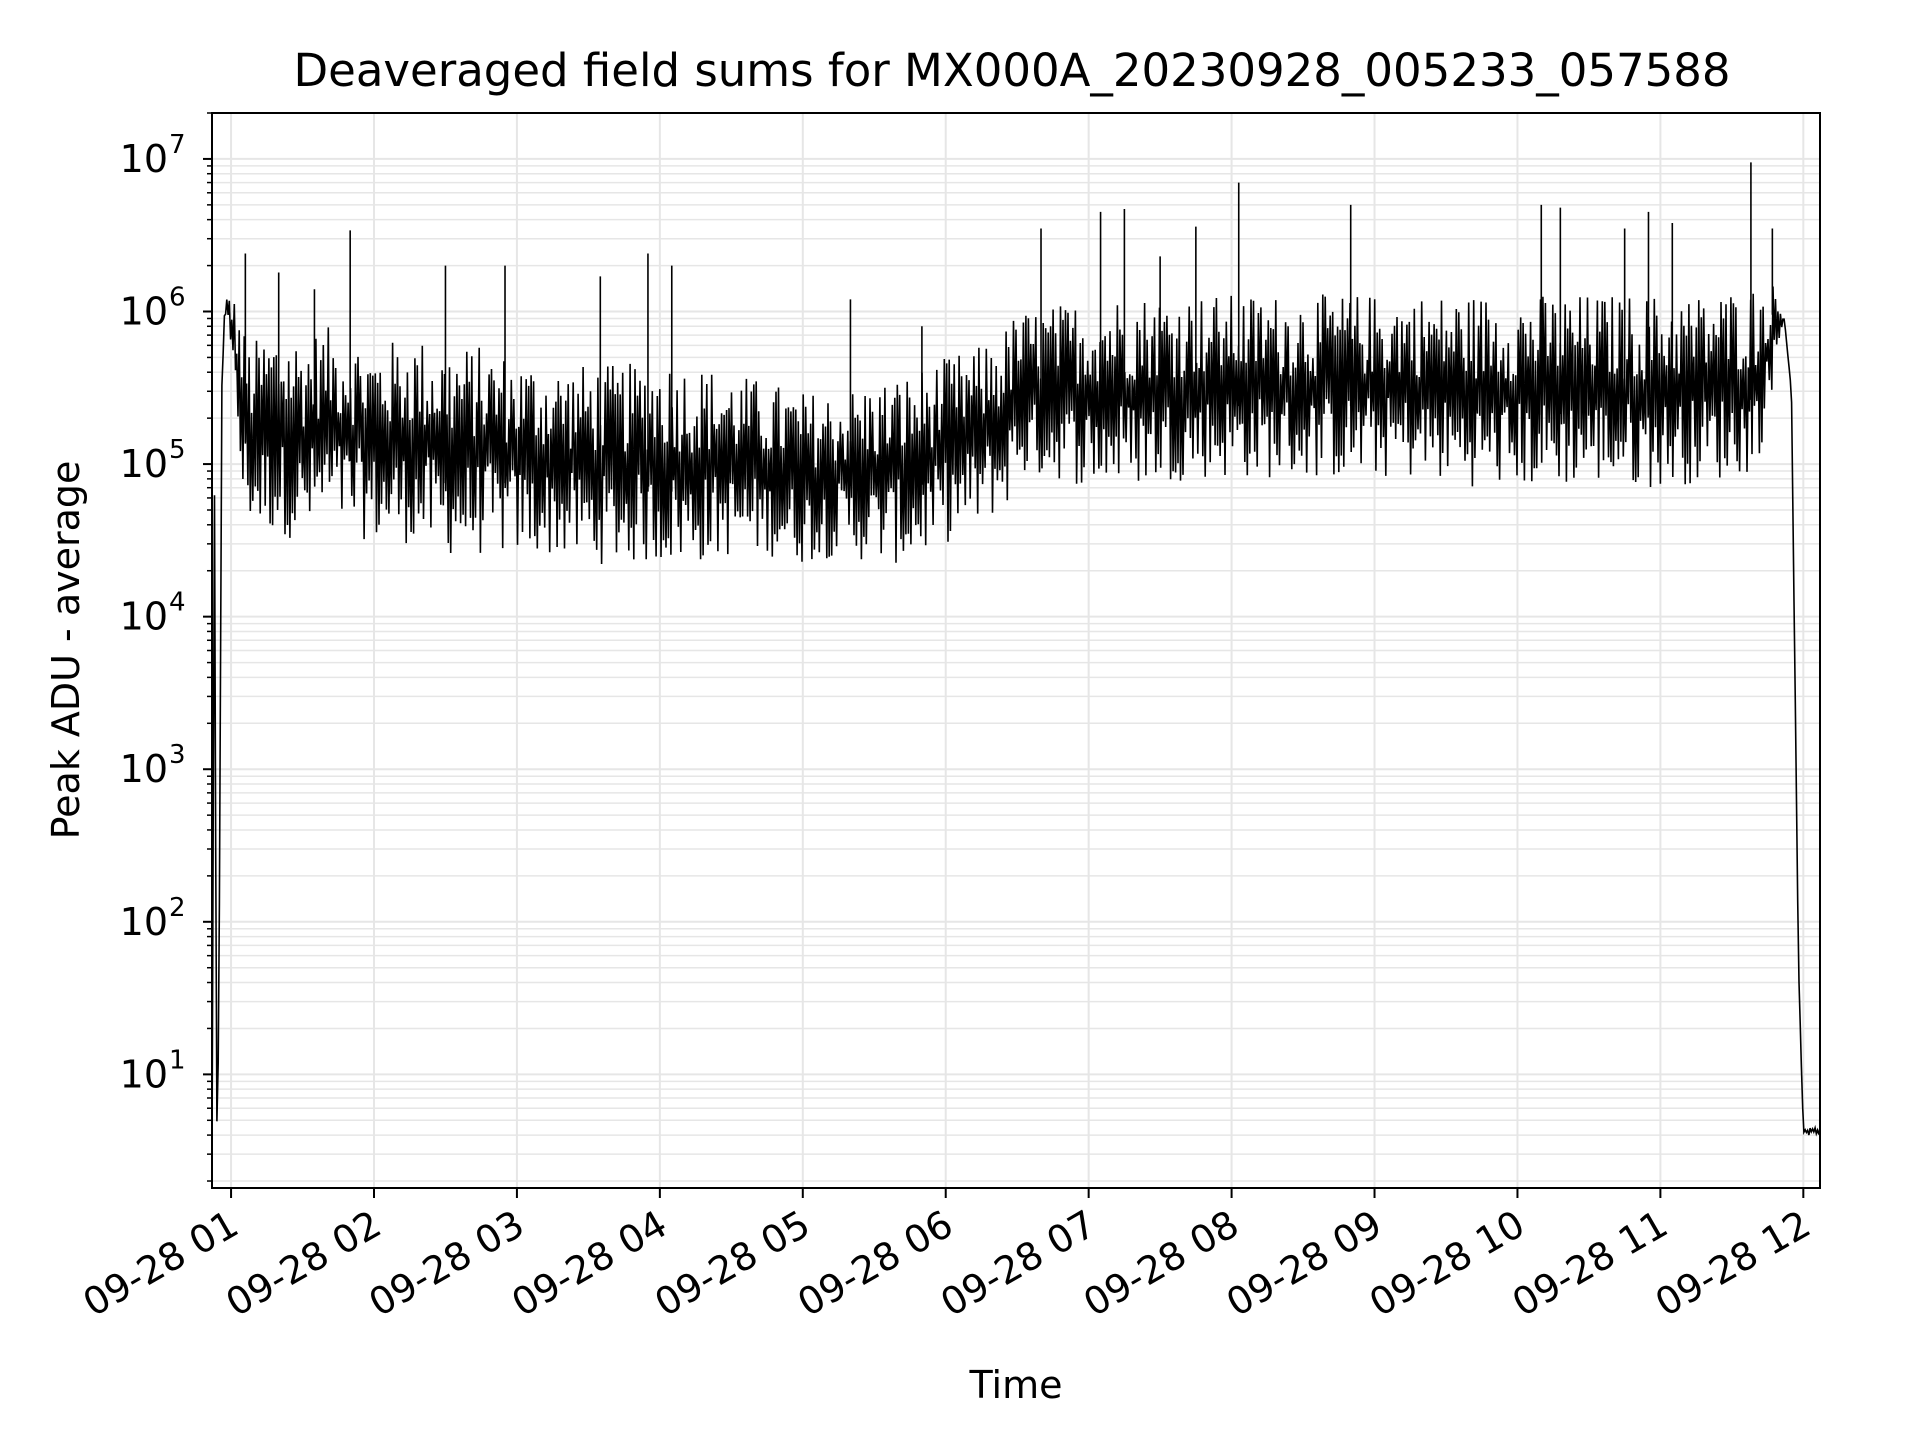  Describe the element at coordinates (177, 145) in the screenshot. I see `y-tick-exponent: 7` at that location.